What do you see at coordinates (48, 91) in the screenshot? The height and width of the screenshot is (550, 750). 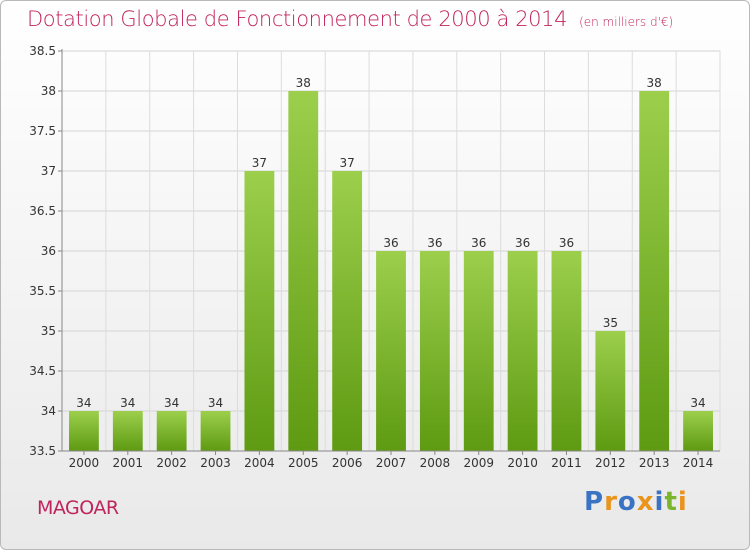 I see `y-tick-label: 38` at bounding box center [48, 91].